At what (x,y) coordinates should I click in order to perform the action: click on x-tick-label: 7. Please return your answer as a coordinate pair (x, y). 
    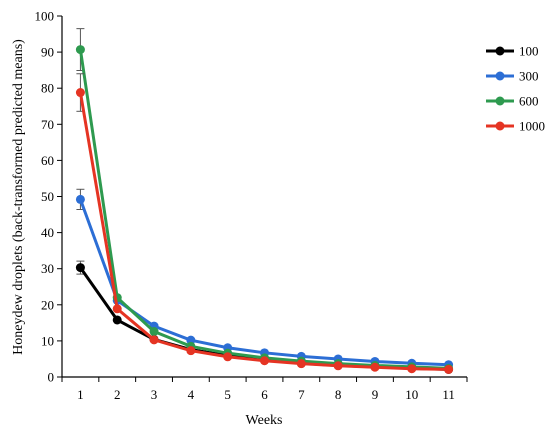
    Looking at the image, I should click on (301, 394).